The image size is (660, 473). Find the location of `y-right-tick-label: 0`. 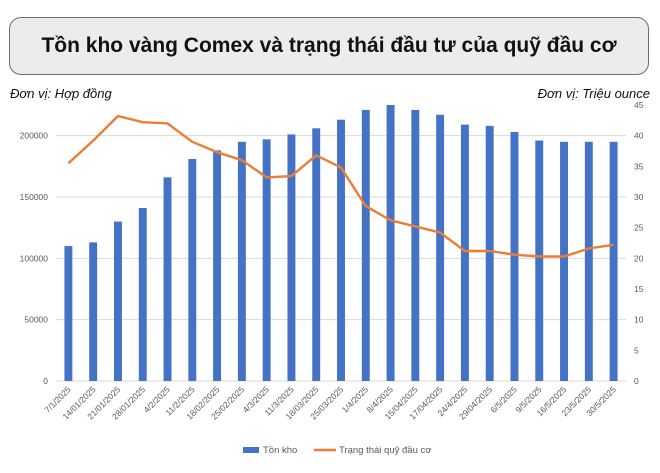

y-right-tick-label: 0 is located at coordinates (636, 381).